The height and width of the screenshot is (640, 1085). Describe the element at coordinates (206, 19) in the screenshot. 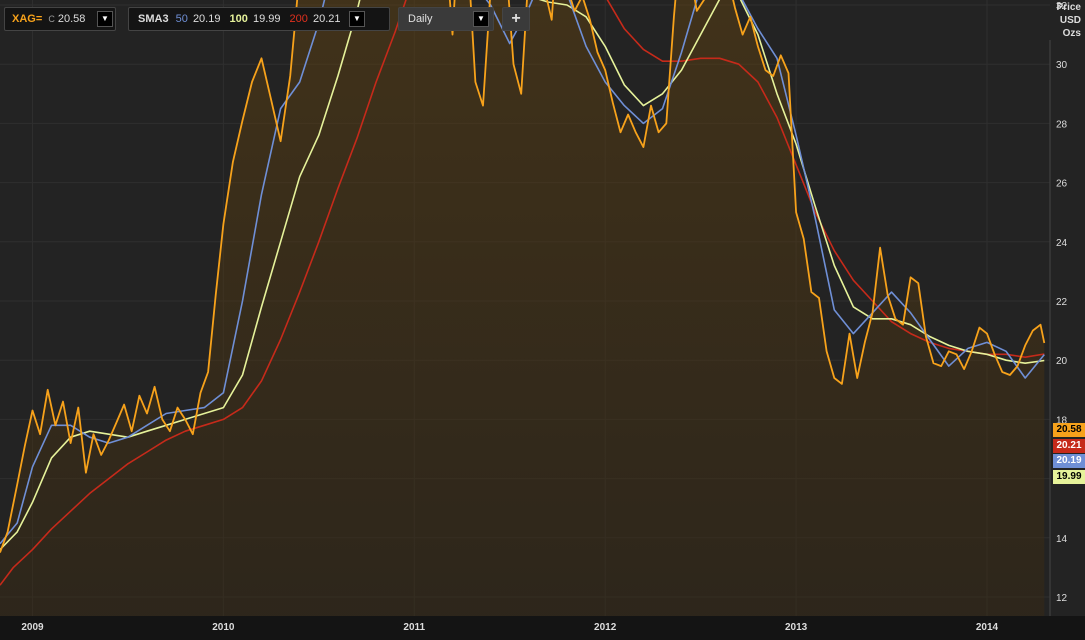

I see `sma50-value: 20.19` at that location.